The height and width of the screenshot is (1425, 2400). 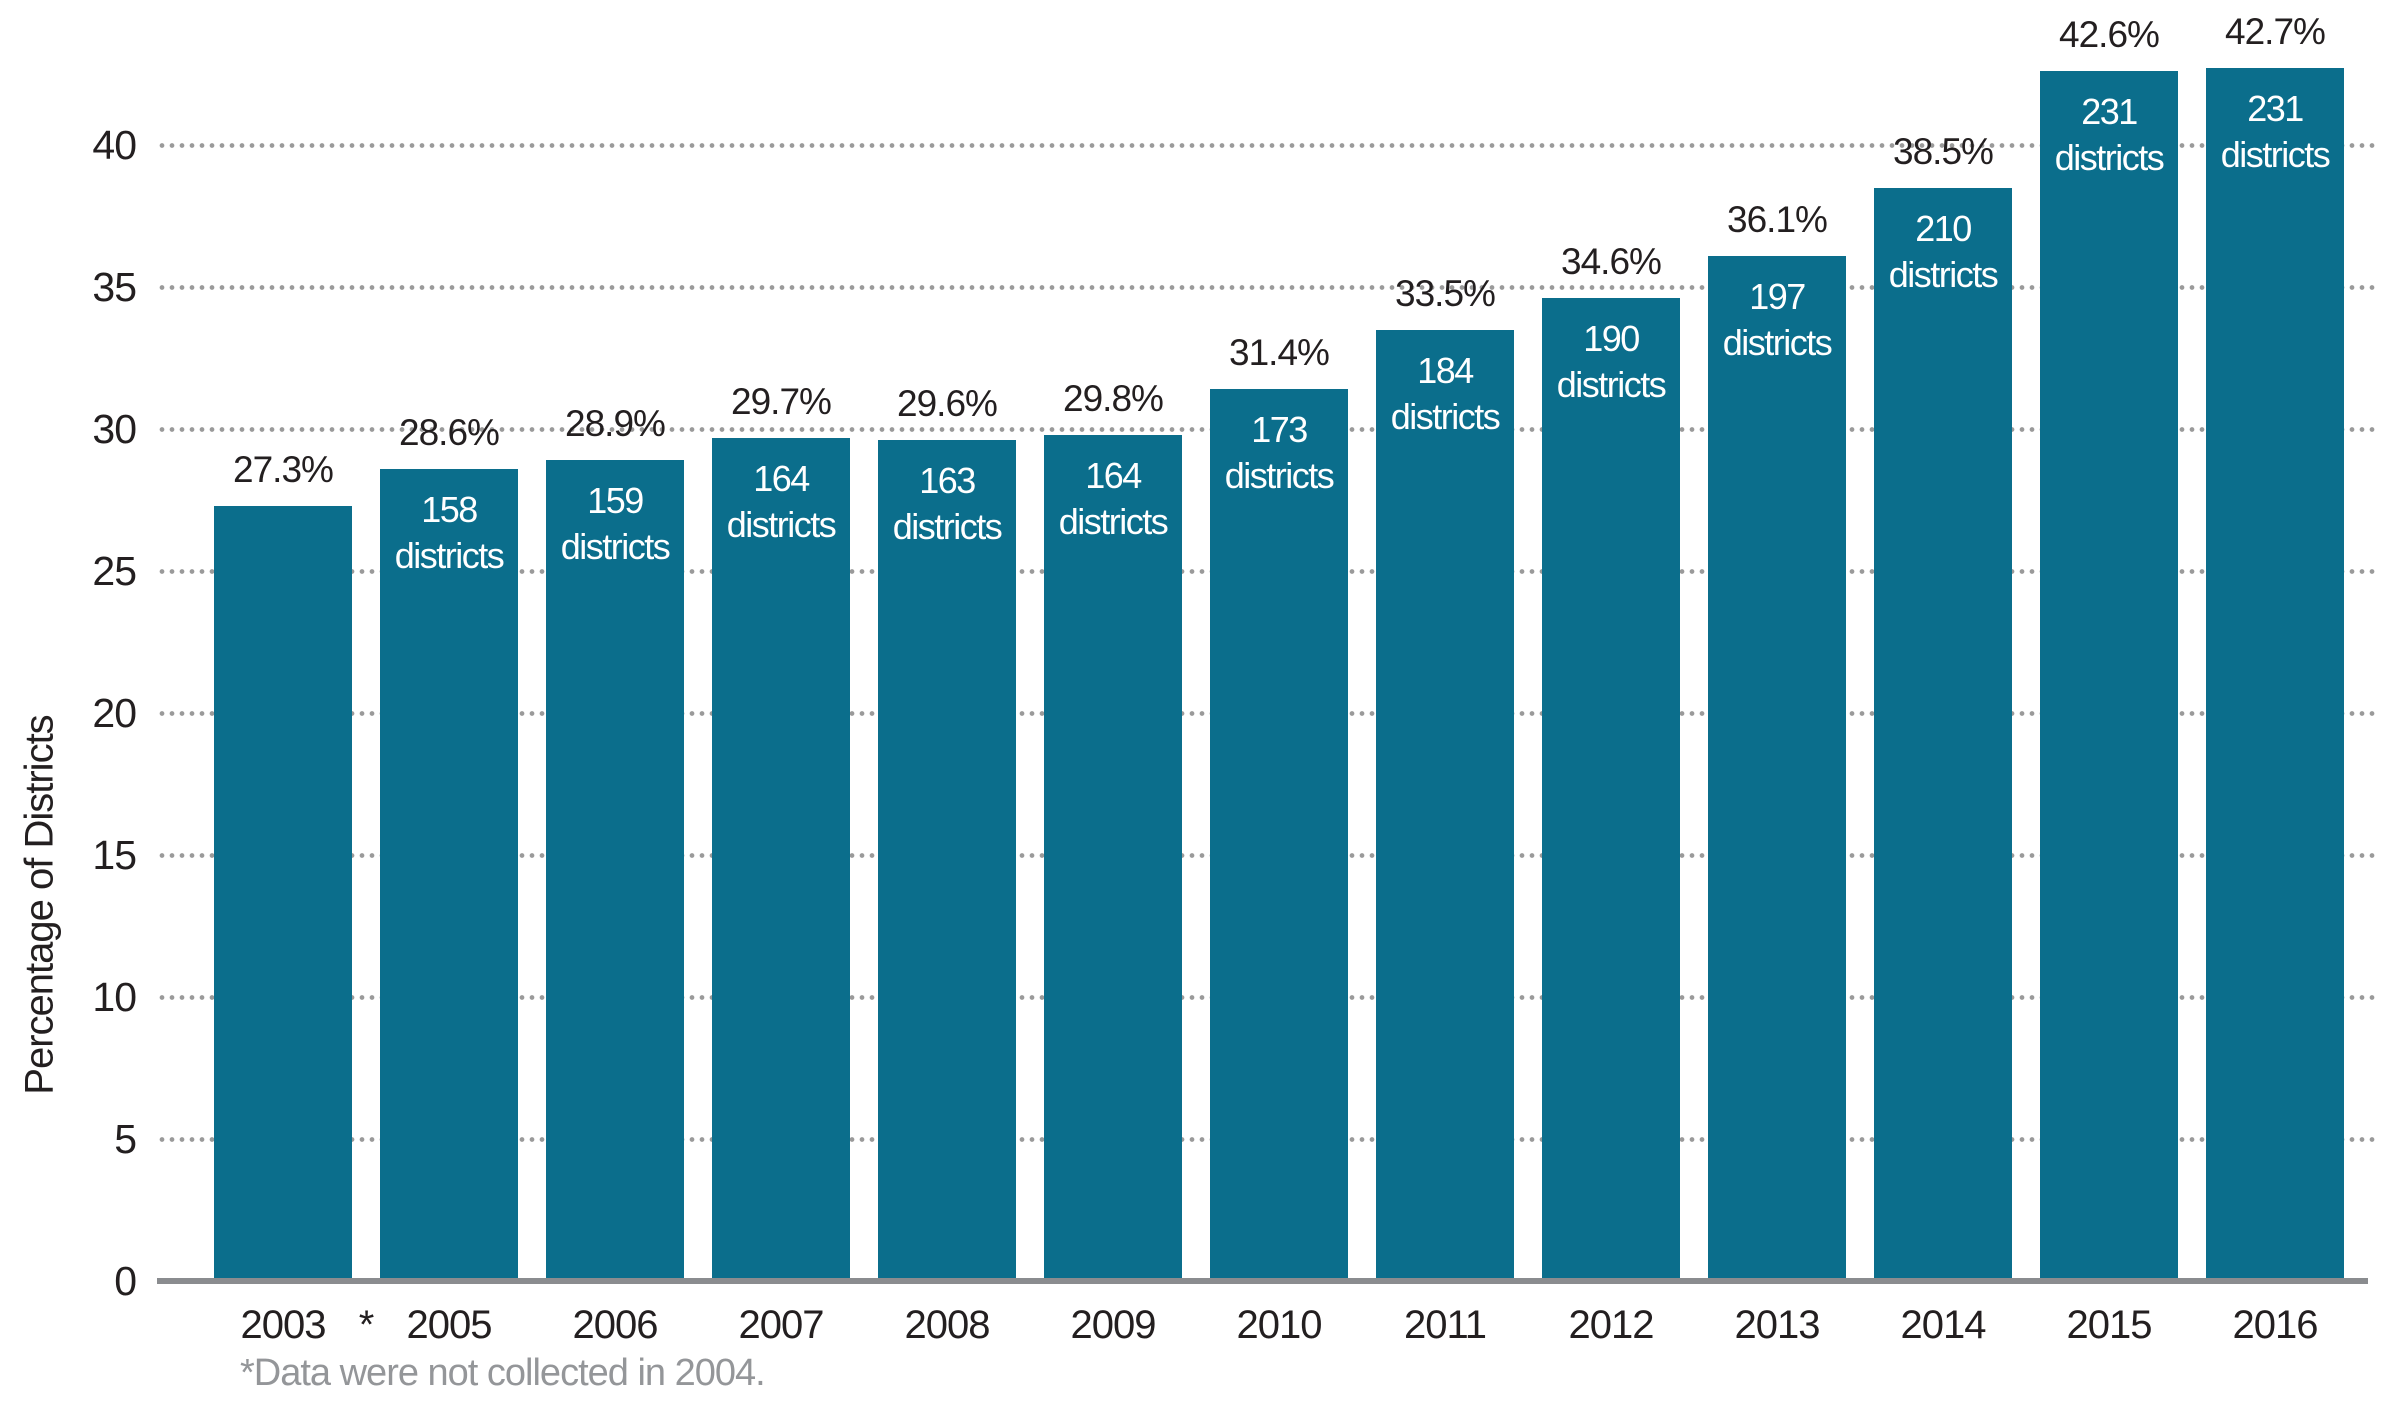 What do you see at coordinates (1777, 1325) in the screenshot?
I see `x-tick-label-2013: 2013` at bounding box center [1777, 1325].